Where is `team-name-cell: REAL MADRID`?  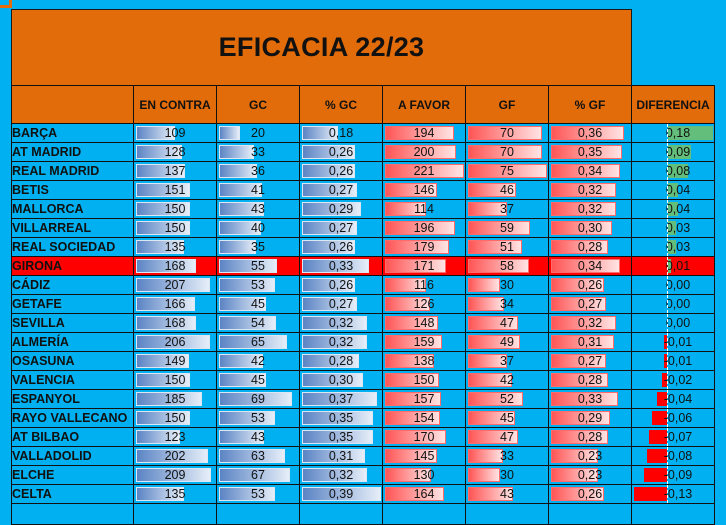 team-name-cell: REAL MADRID is located at coordinates (72, 171).